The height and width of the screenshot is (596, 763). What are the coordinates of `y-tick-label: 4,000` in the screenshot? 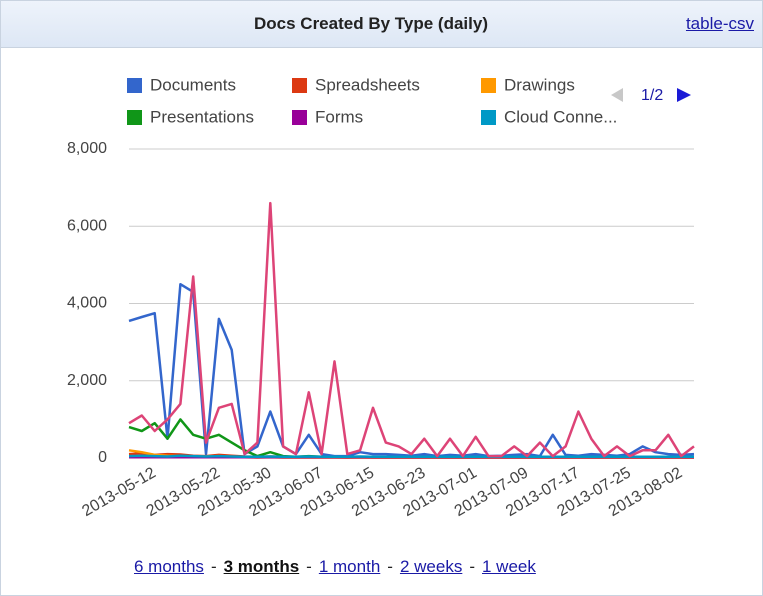 It's located at (87, 303).